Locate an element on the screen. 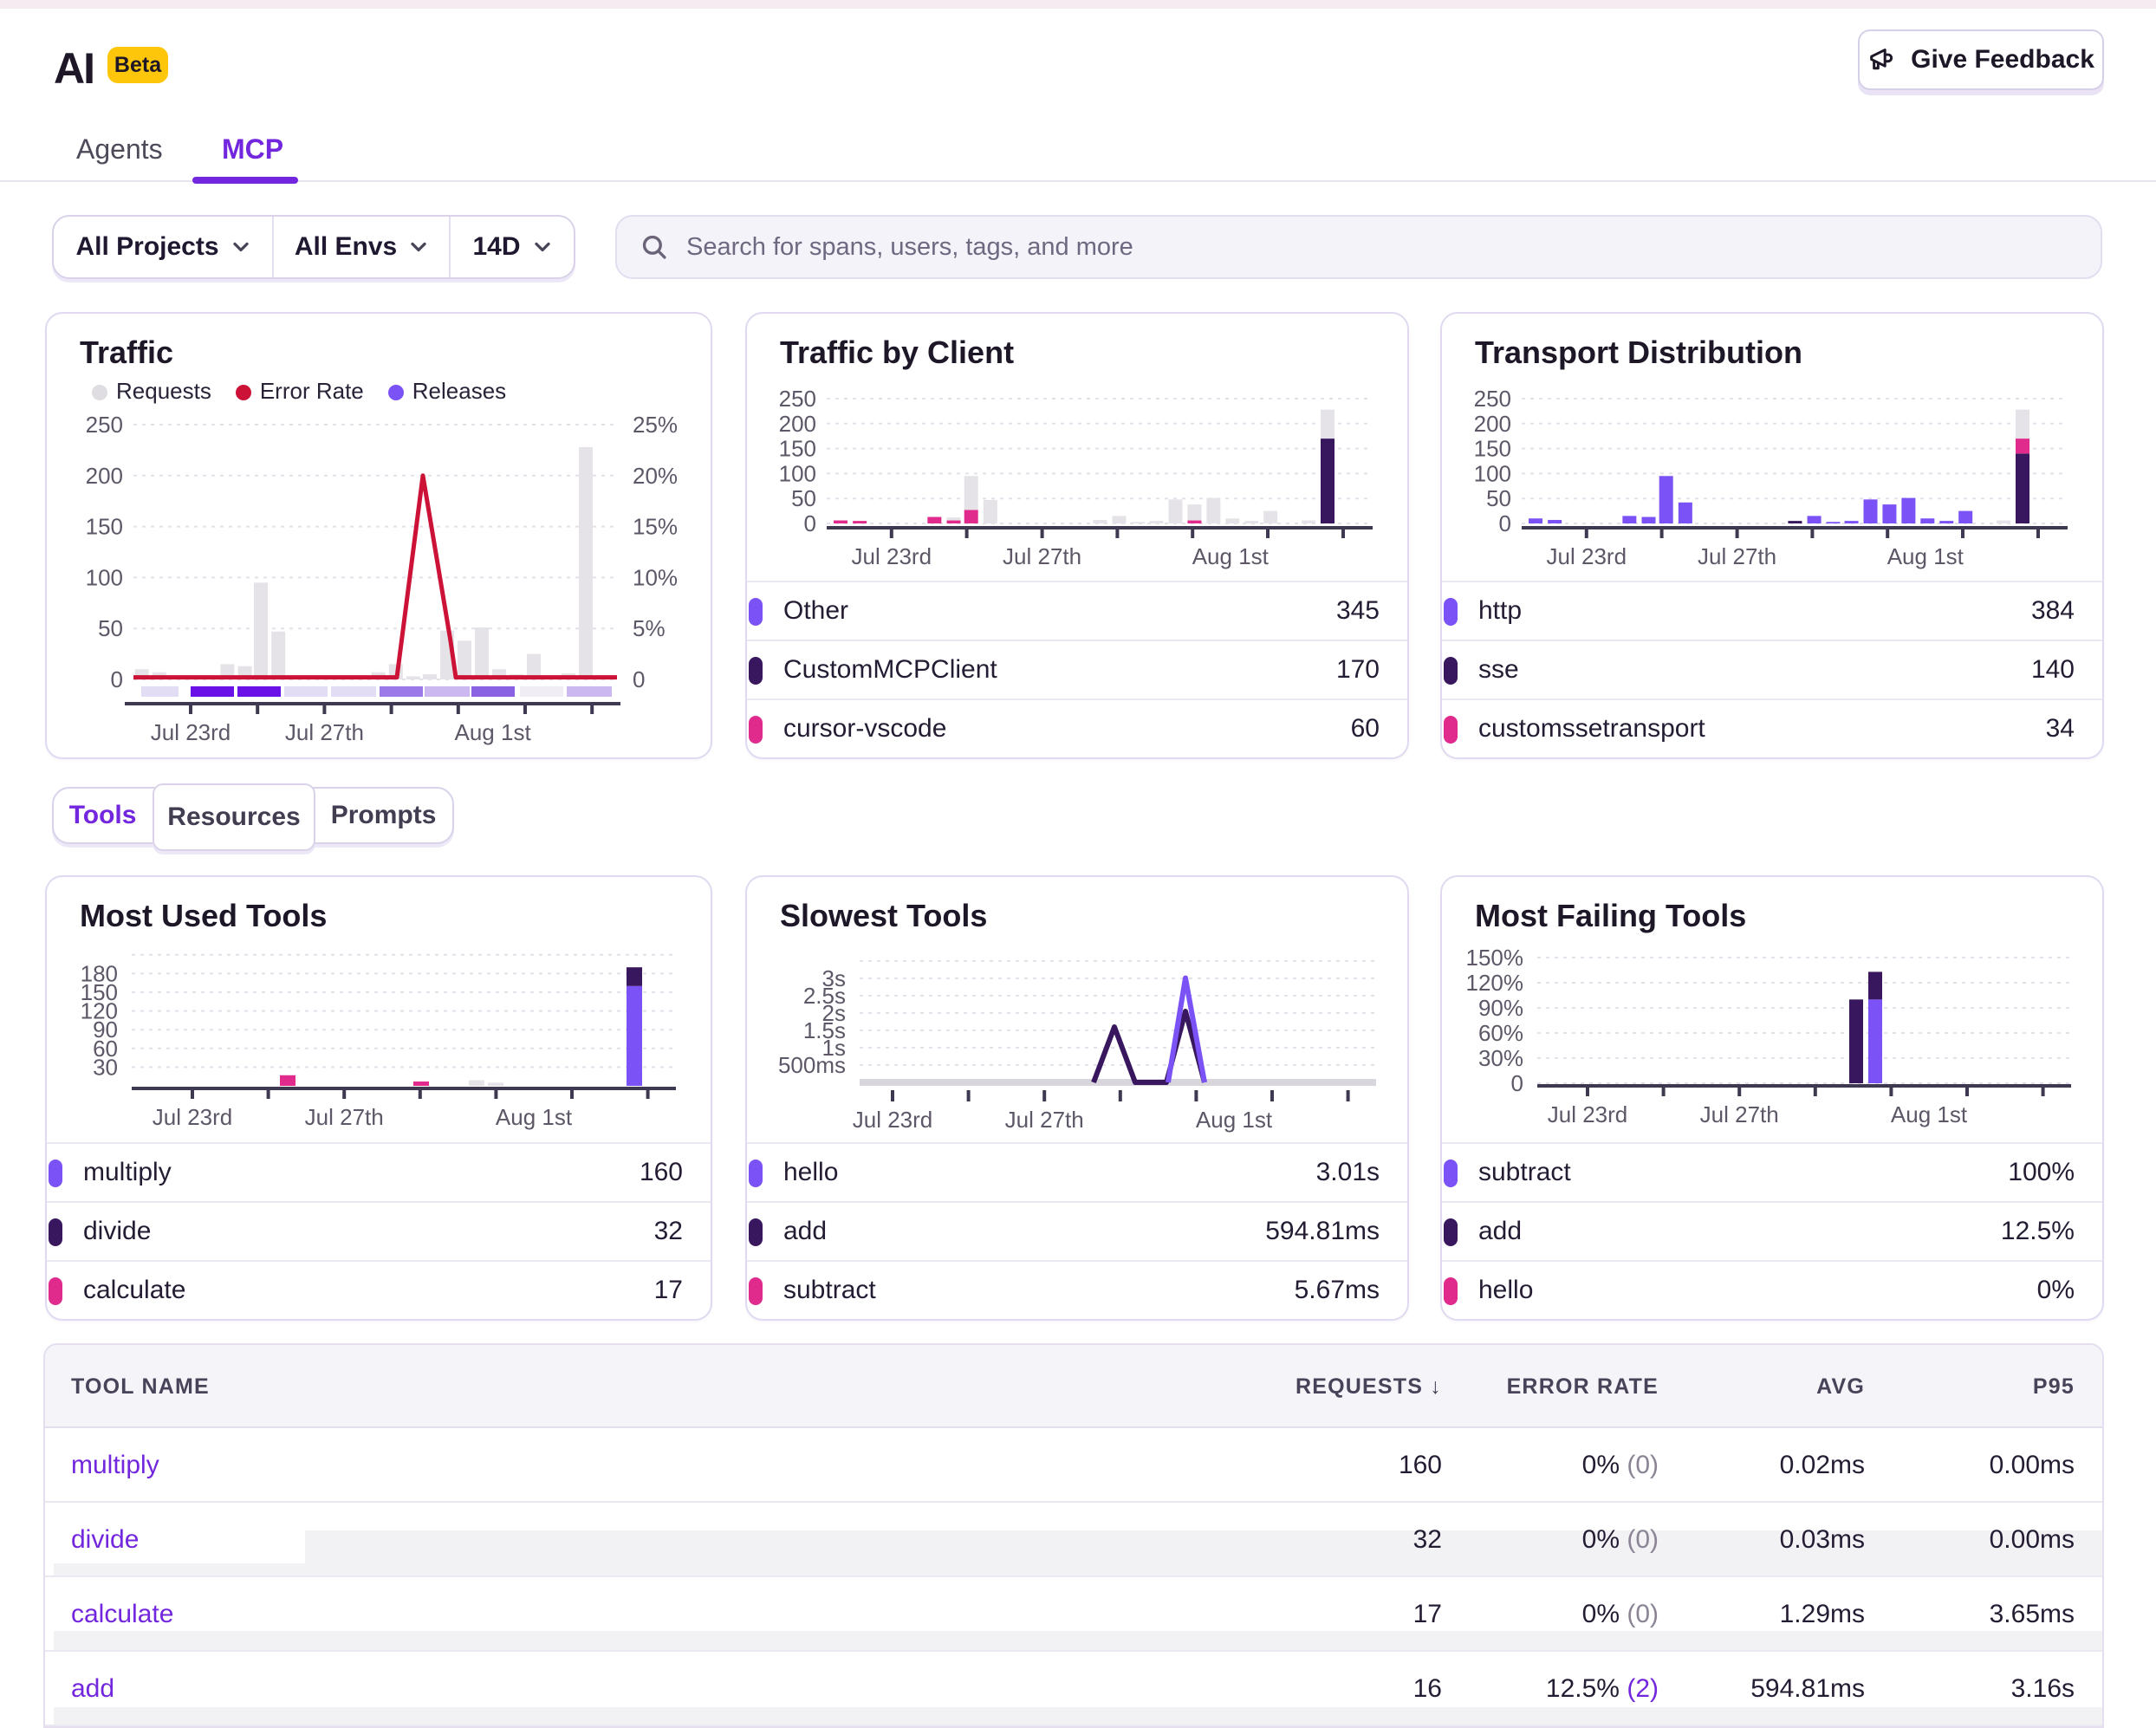  svg-text: 5% is located at coordinates (649, 628).